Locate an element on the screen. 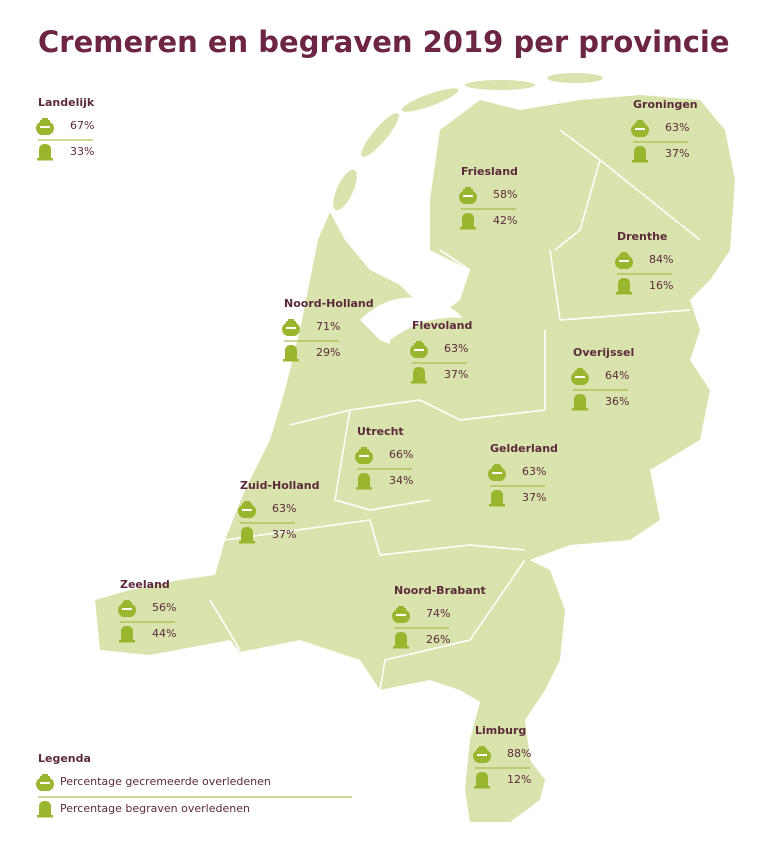 This screenshot has width=770, height=856. cremated-percentage: 74% is located at coordinates (438, 613).